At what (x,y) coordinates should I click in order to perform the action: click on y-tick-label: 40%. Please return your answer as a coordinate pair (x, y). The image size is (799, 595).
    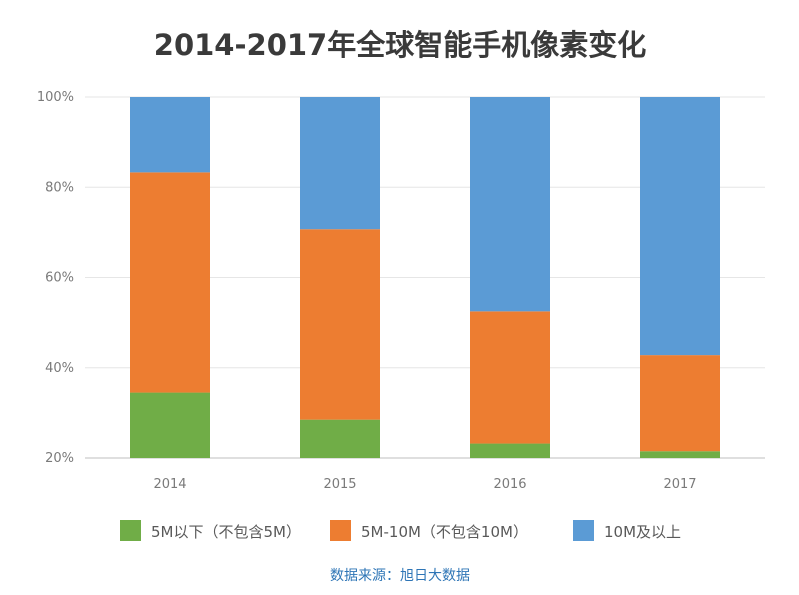
    Looking at the image, I should click on (59, 368).